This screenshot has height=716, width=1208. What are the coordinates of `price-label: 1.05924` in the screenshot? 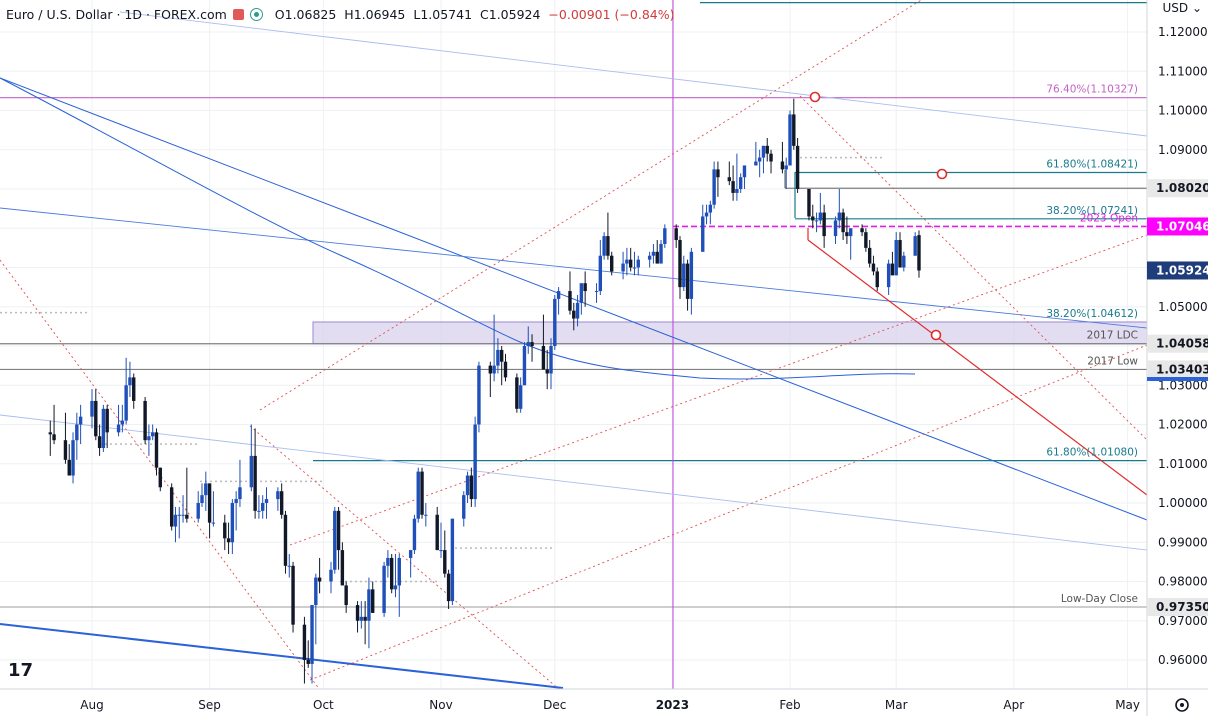 It's located at (1182, 270).